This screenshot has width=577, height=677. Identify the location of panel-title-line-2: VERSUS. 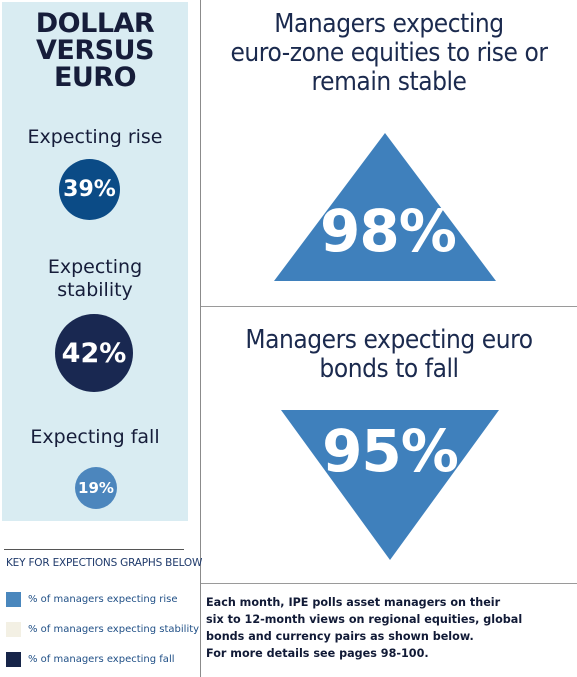
(95, 50).